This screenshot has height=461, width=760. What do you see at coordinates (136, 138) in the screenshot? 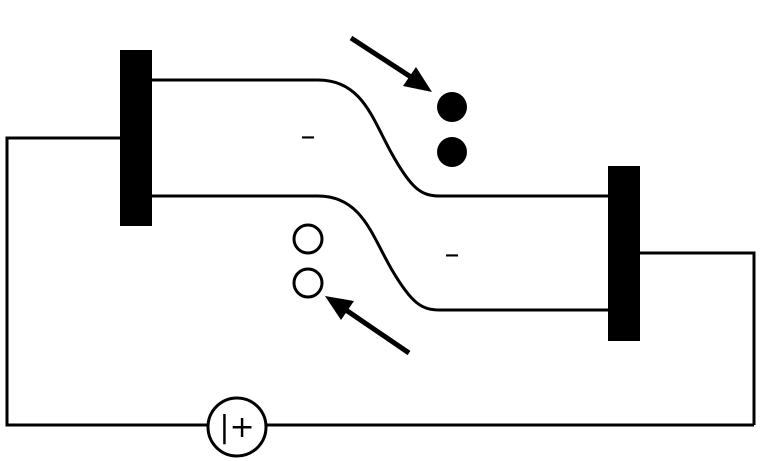
I see `left-electrode` at bounding box center [136, 138].